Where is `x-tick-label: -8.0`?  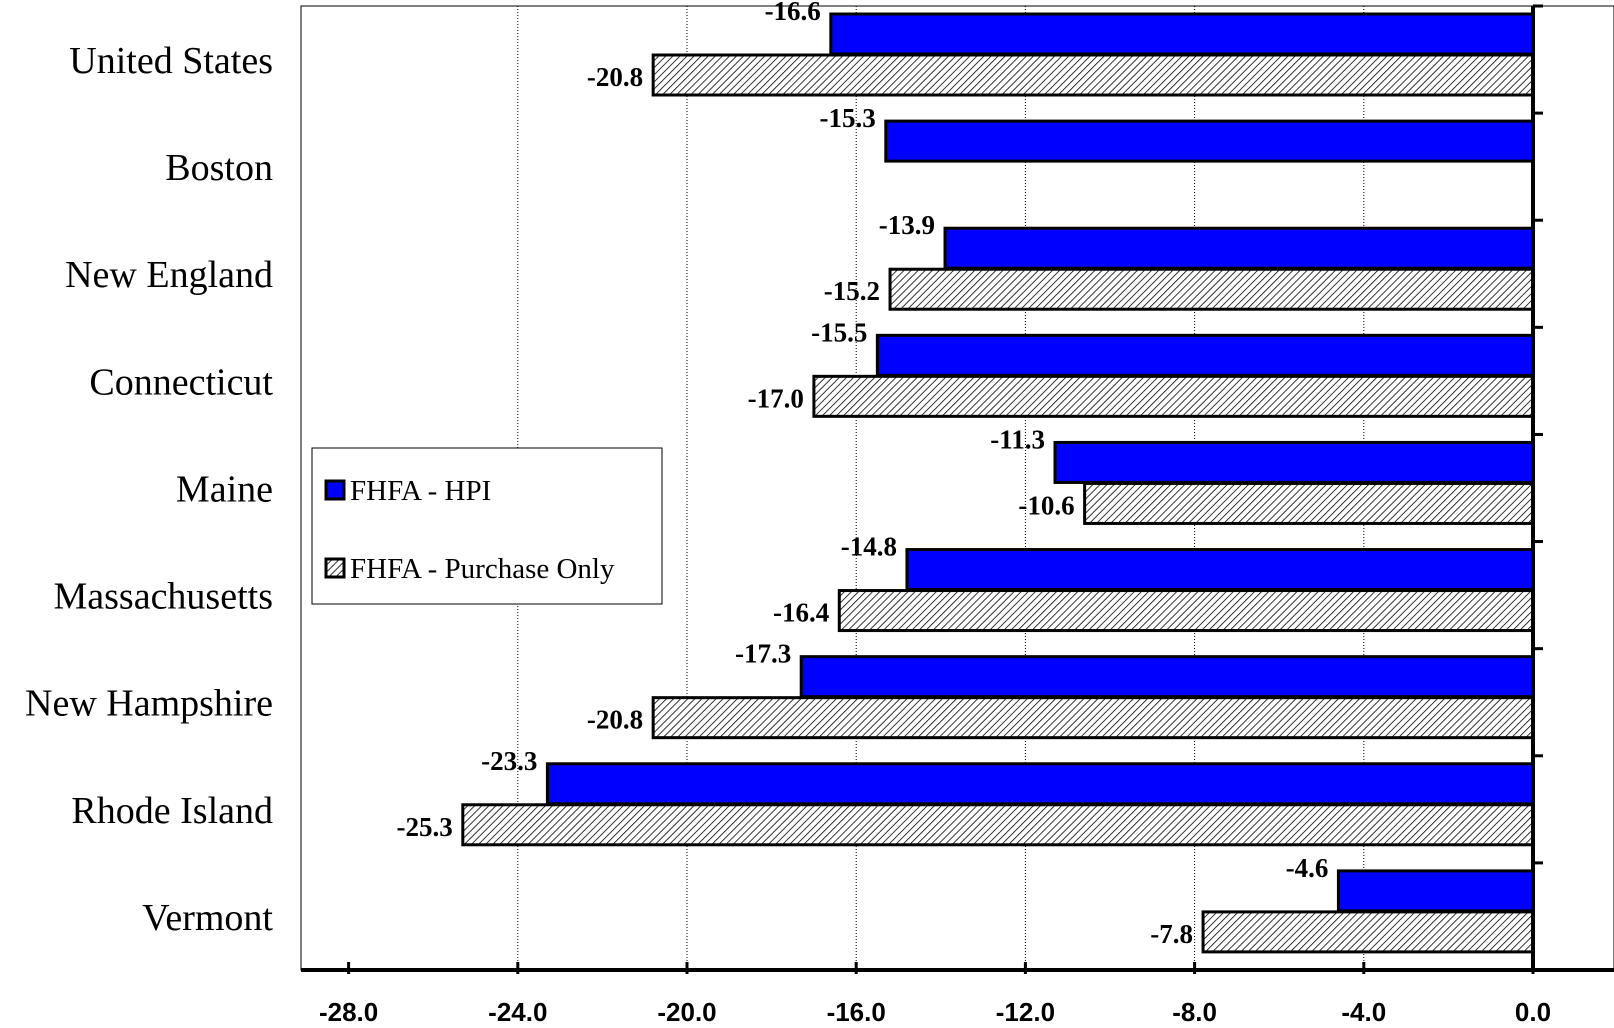
x-tick-label: -8.0 is located at coordinates (1194, 1012).